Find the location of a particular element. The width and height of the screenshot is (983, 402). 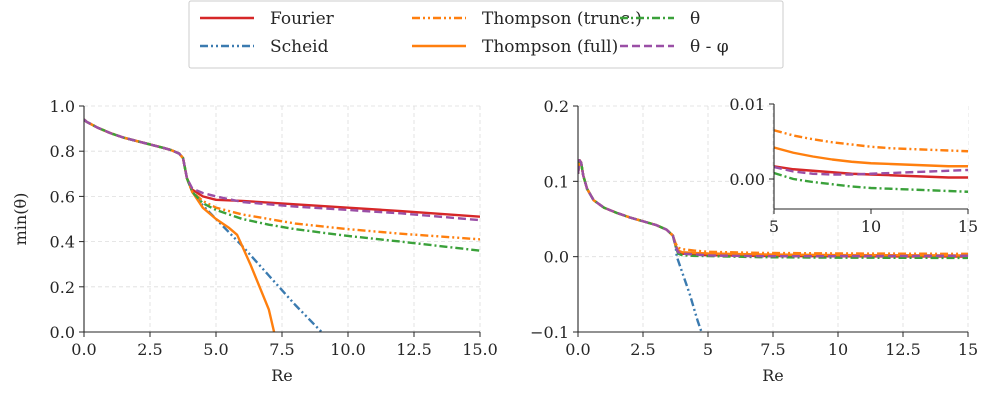

y-tick-label: 1.0 is located at coordinates (62, 106).